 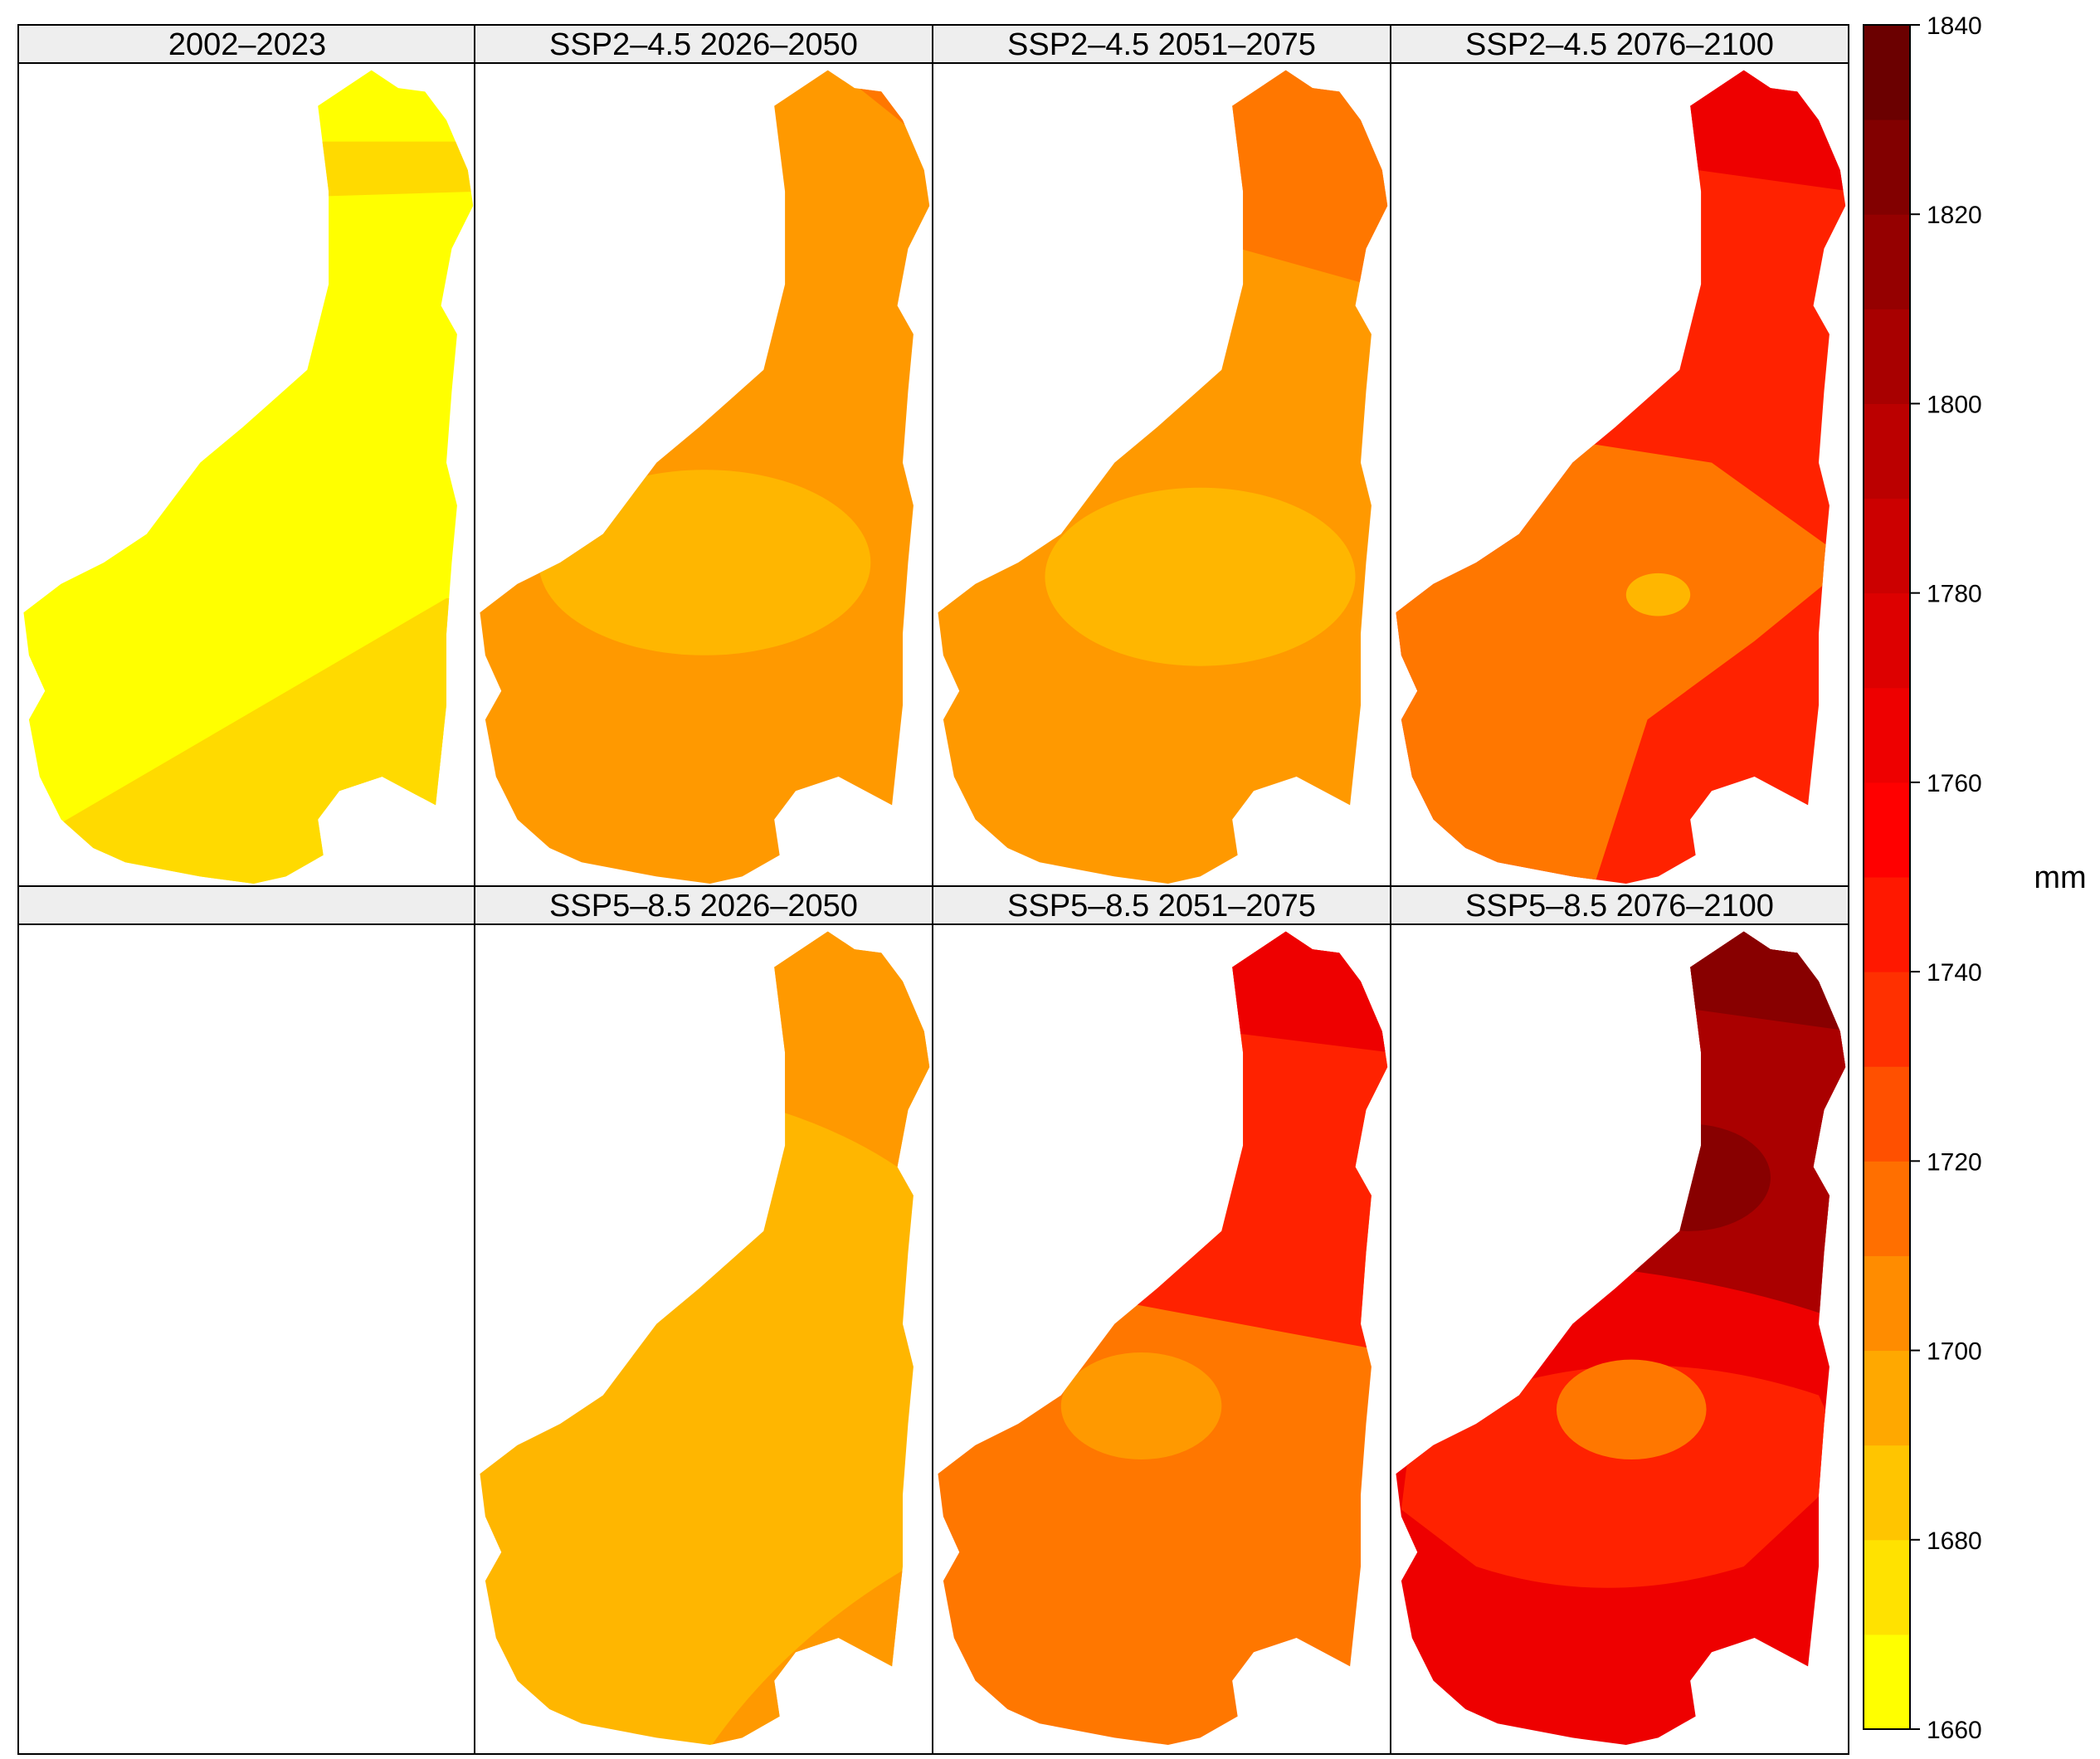 What do you see at coordinates (247, 459) in the screenshot?
I see `map-panel: 2002–2023` at bounding box center [247, 459].